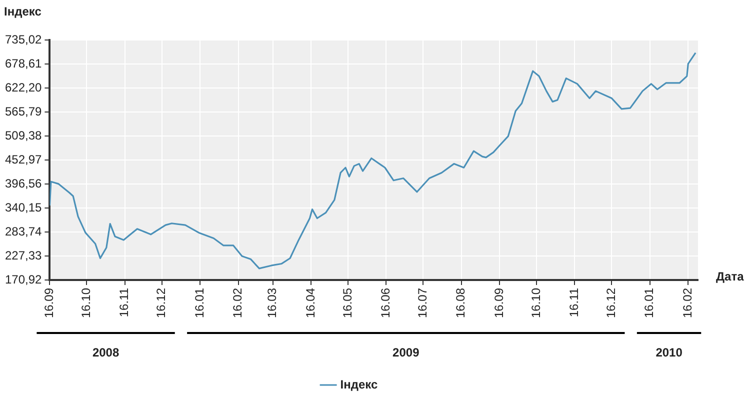  Describe the element at coordinates (23, 159) in the screenshot. I see `y-tick-label: 452,97` at that location.